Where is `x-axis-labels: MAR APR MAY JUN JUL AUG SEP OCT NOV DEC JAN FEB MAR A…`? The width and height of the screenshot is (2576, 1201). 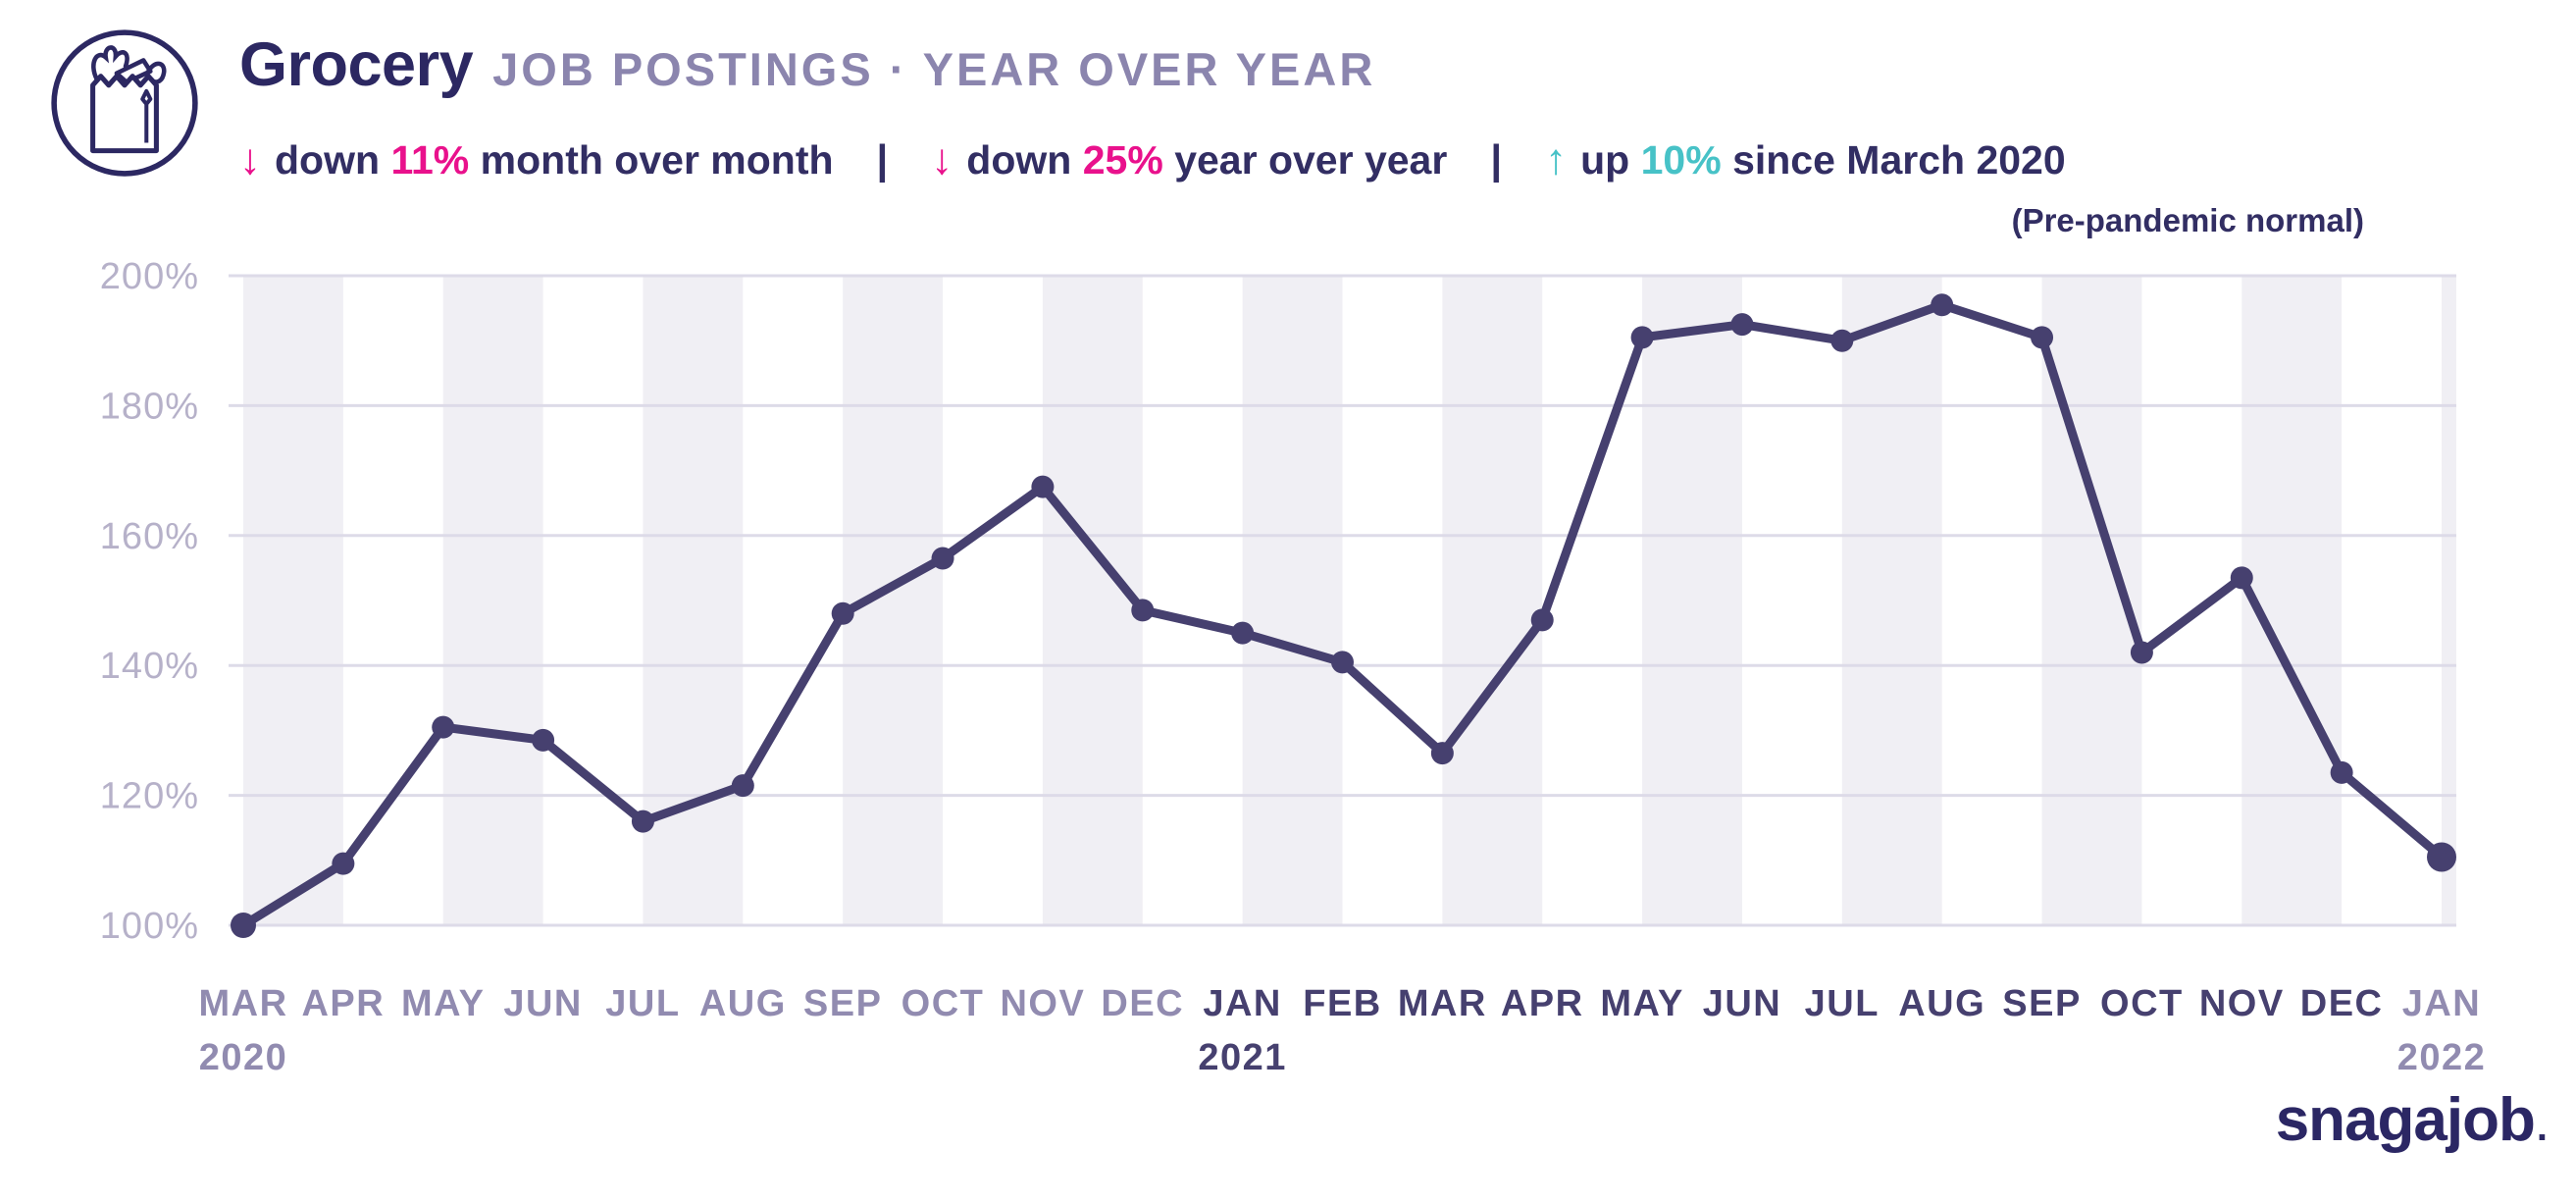
x-axis-labels: MAR APR MAY JUN JUL AUG SEP OCT NOV DEC JAN FEB MAR A… is located at coordinates (1342, 1030).